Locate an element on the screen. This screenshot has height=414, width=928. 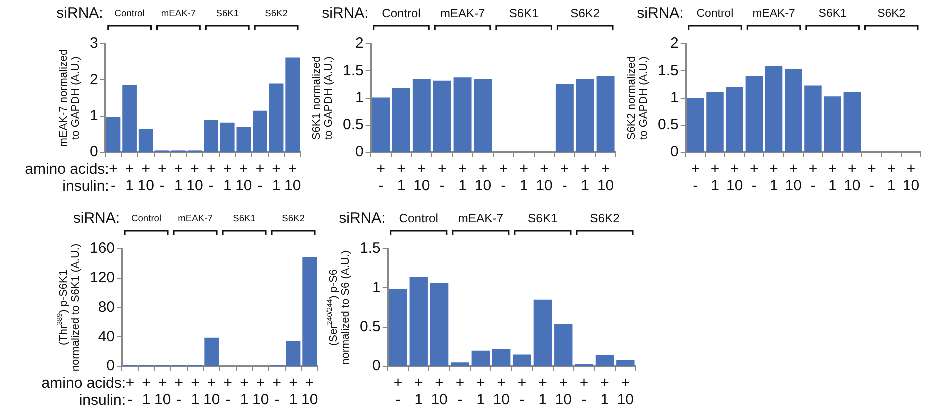
y-tick-label: 1.5 is located at coordinates (370, 249).